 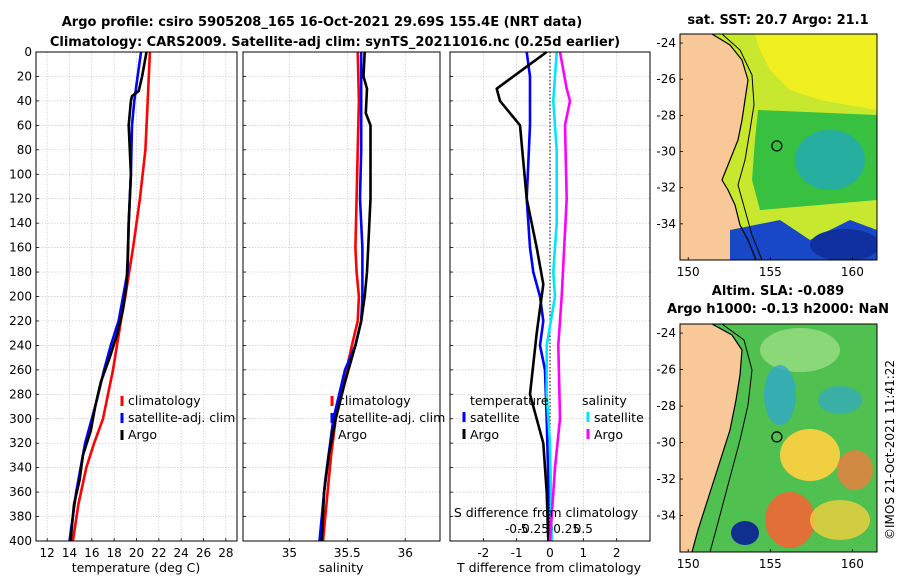 I want to click on legend-temperature-title: temperature, so click(x=509, y=400).